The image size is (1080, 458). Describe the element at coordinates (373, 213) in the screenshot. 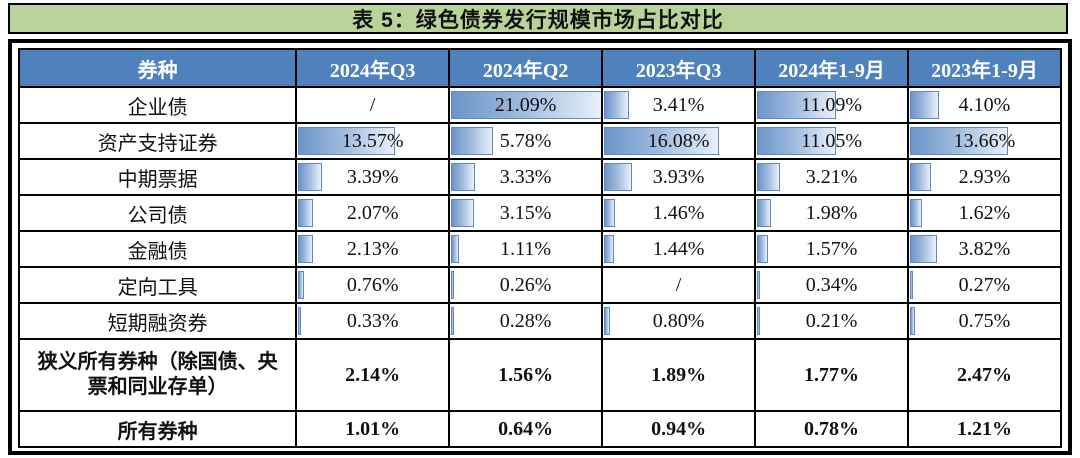

I see `value-cell: 2.07%` at that location.